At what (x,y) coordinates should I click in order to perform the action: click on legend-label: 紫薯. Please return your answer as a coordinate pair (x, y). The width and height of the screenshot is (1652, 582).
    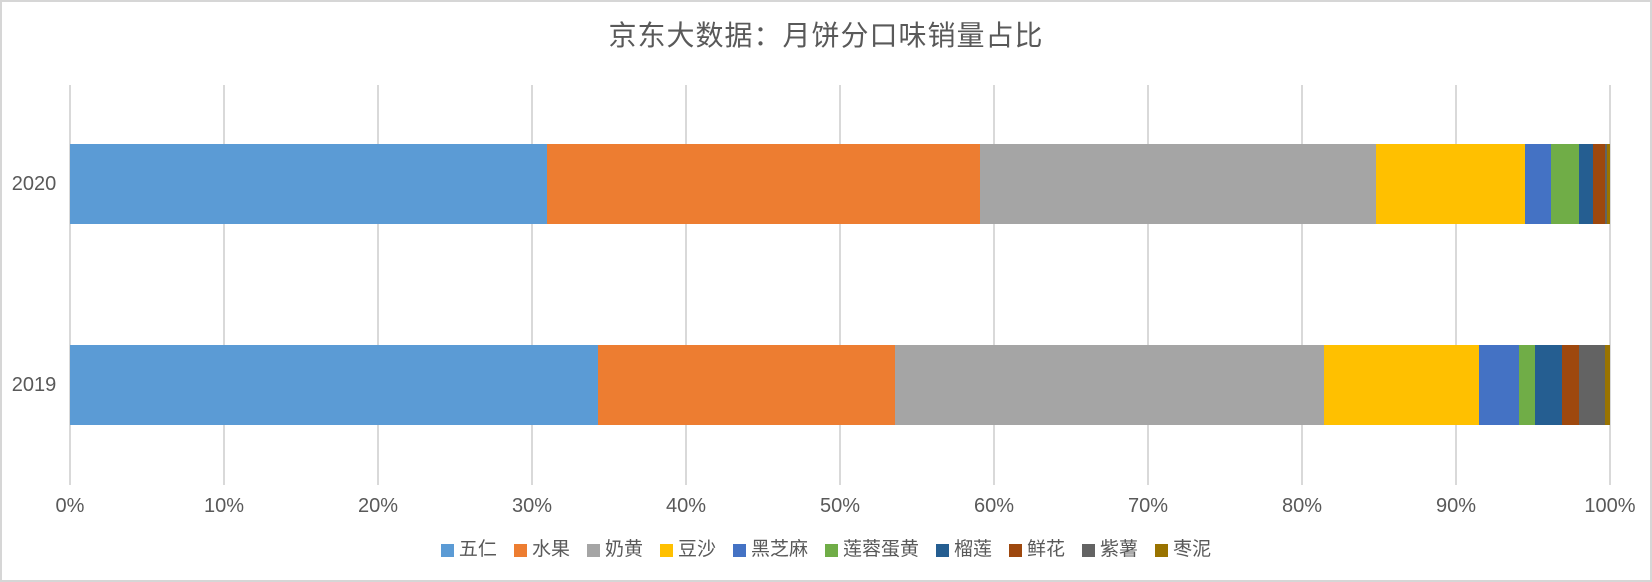
    Looking at the image, I should click on (1119, 549).